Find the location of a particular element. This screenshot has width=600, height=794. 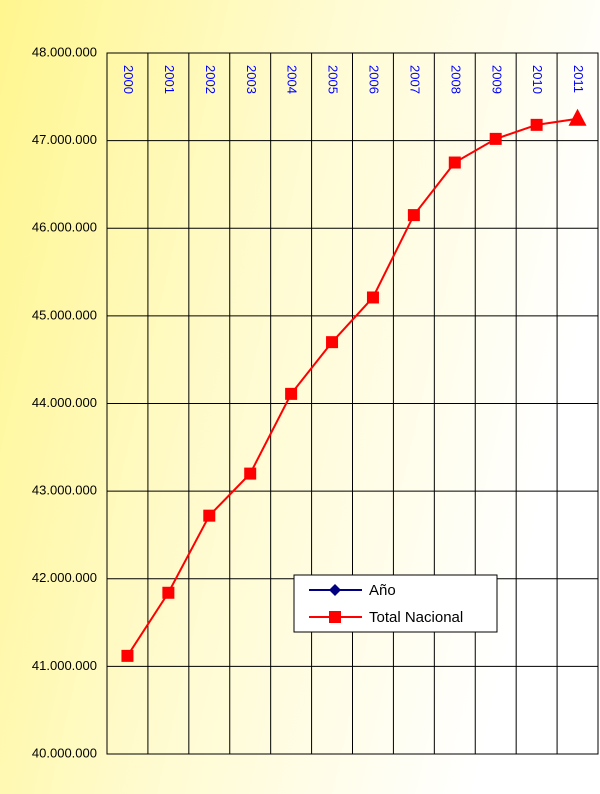

legend-label: Año is located at coordinates (382, 590).